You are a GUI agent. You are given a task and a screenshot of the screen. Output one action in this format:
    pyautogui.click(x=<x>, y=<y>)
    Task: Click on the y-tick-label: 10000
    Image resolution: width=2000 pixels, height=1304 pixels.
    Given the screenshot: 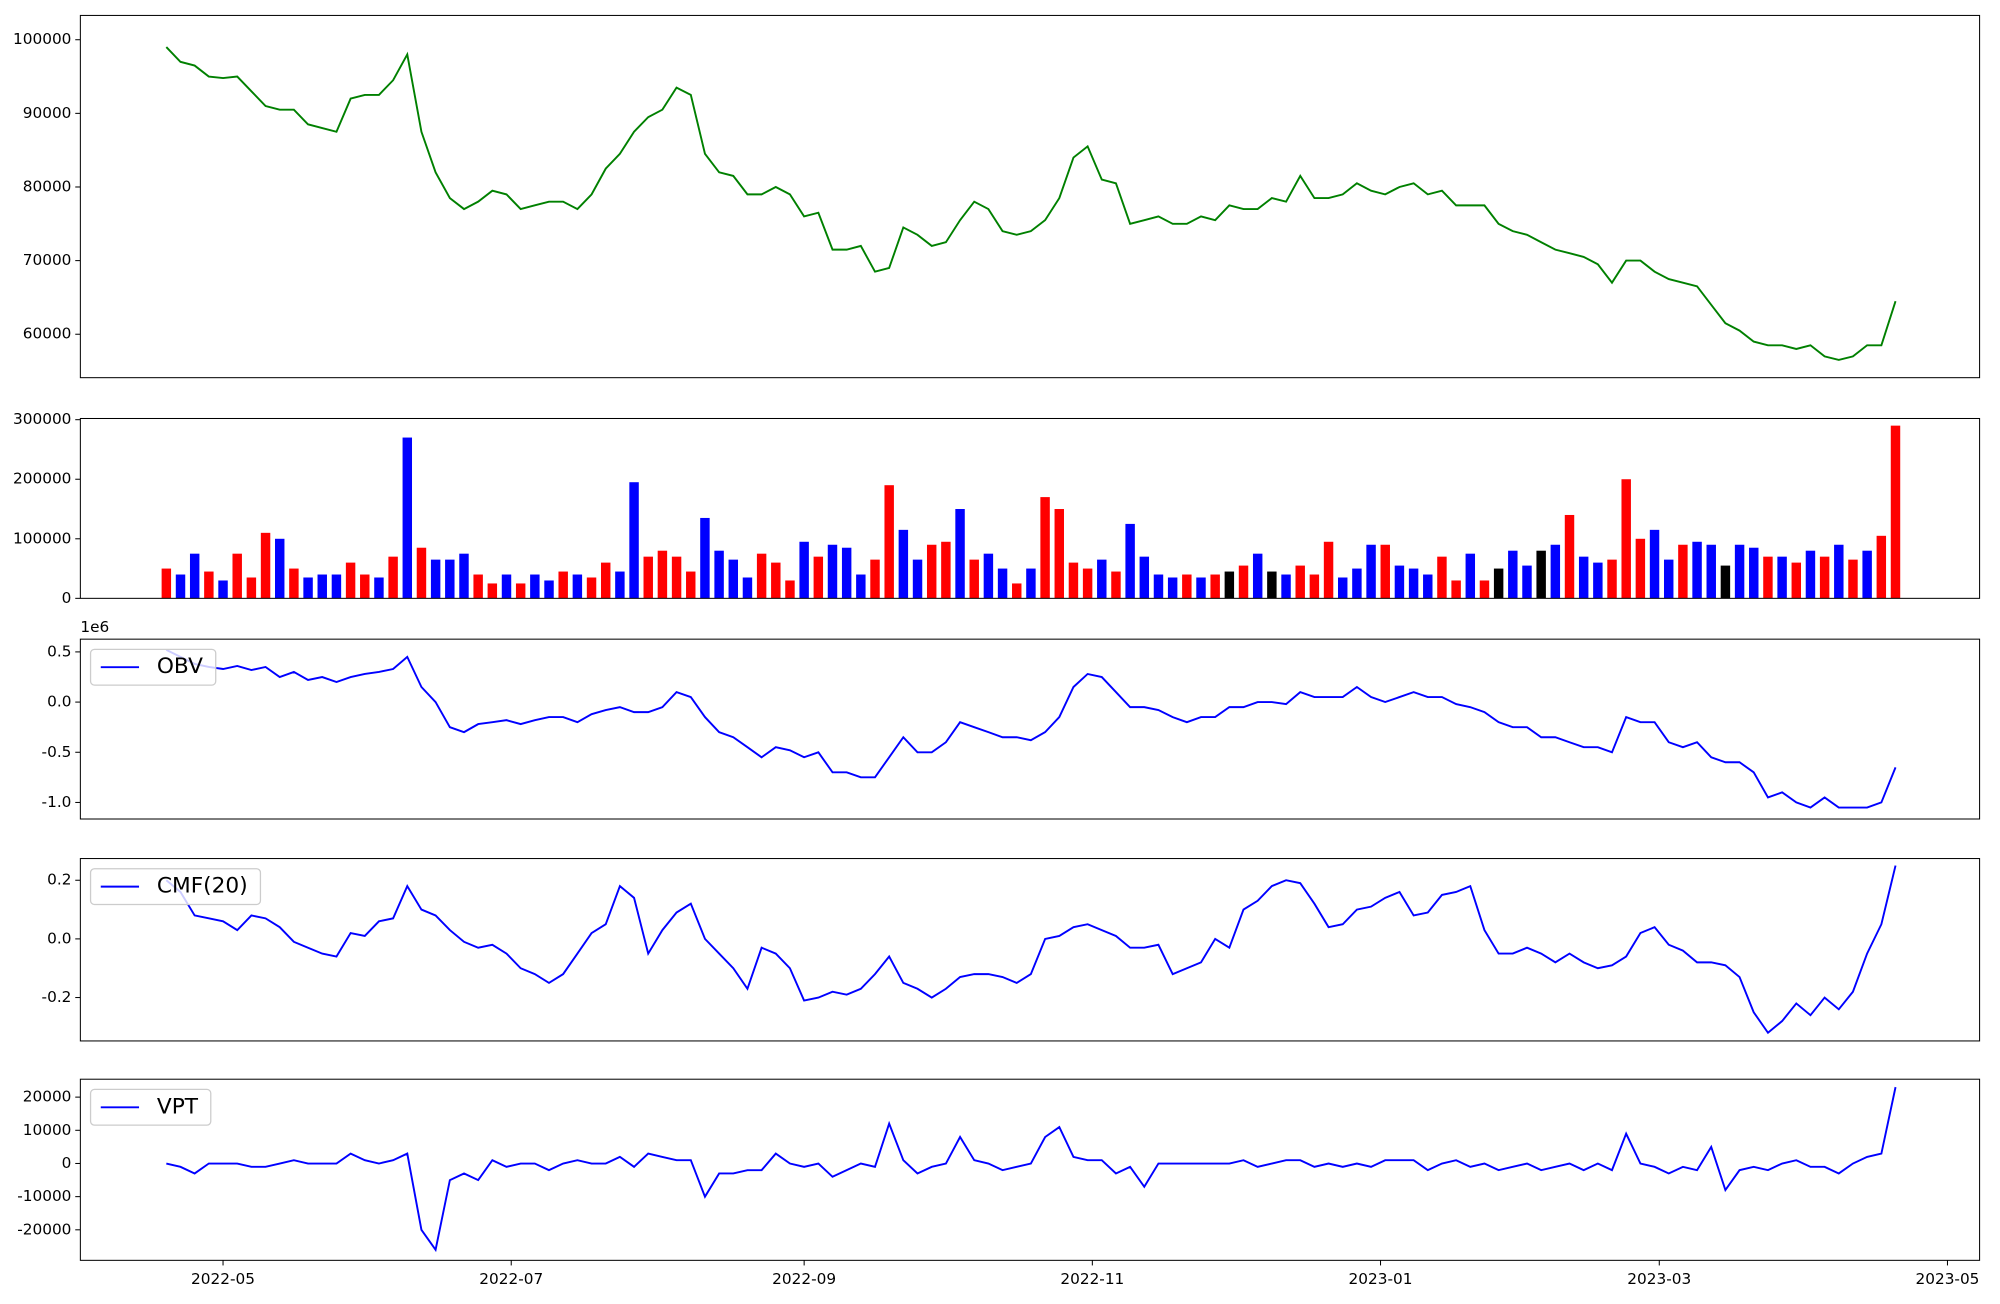 What is the action you would take?
    pyautogui.click(x=47, y=1130)
    